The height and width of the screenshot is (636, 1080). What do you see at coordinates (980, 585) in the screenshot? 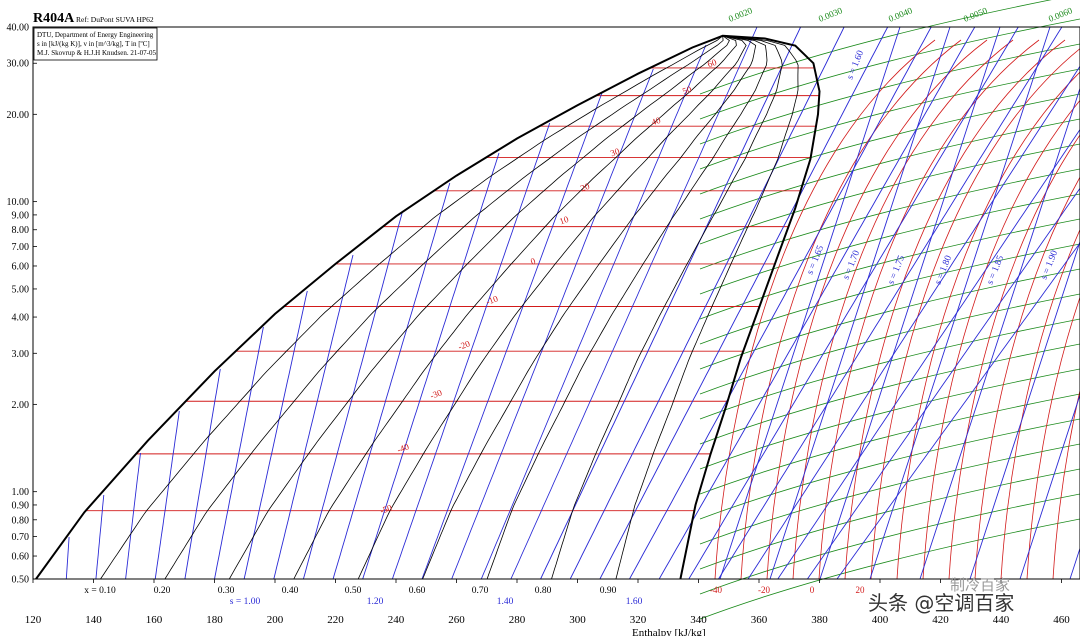
I see `watermark-faded-text: 制冷百家` at bounding box center [980, 585].